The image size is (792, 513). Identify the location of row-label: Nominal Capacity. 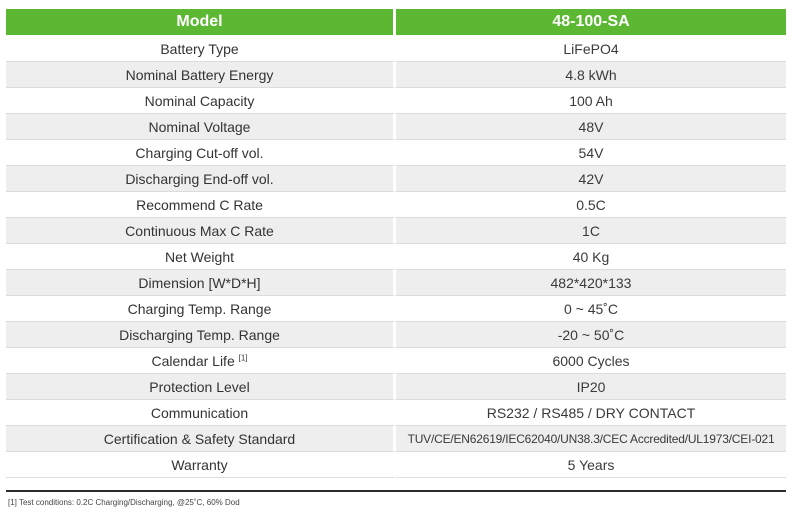
(201, 101).